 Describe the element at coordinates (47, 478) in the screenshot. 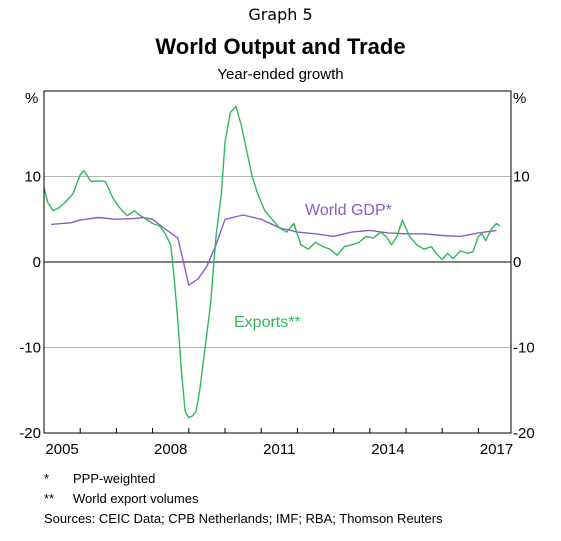

I see `note-mark: *` at that location.